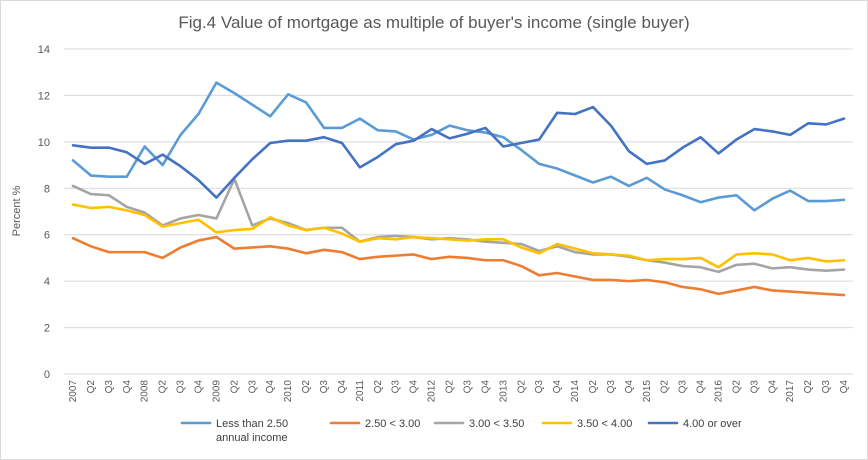  What do you see at coordinates (47, 236) in the screenshot?
I see `y-tick-label: 6` at bounding box center [47, 236].